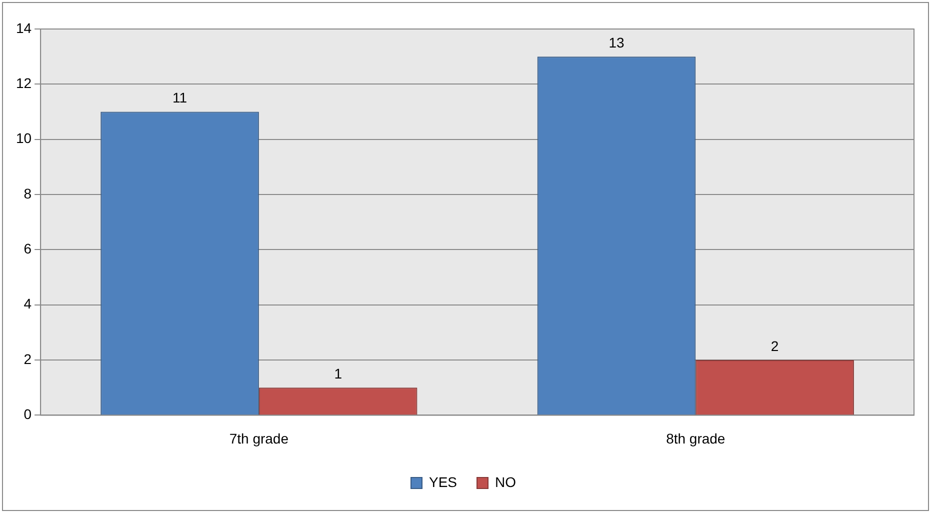  I want to click on y-tick-label: 8, so click(28, 193).